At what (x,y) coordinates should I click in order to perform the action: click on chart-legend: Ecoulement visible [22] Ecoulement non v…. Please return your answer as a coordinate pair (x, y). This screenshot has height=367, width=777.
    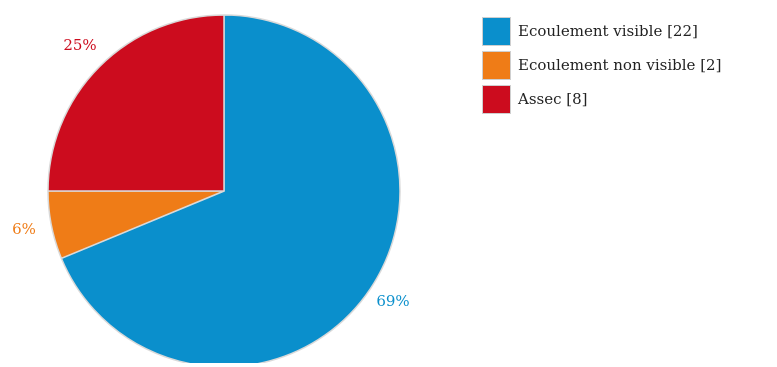
    Looking at the image, I should click on (601, 67).